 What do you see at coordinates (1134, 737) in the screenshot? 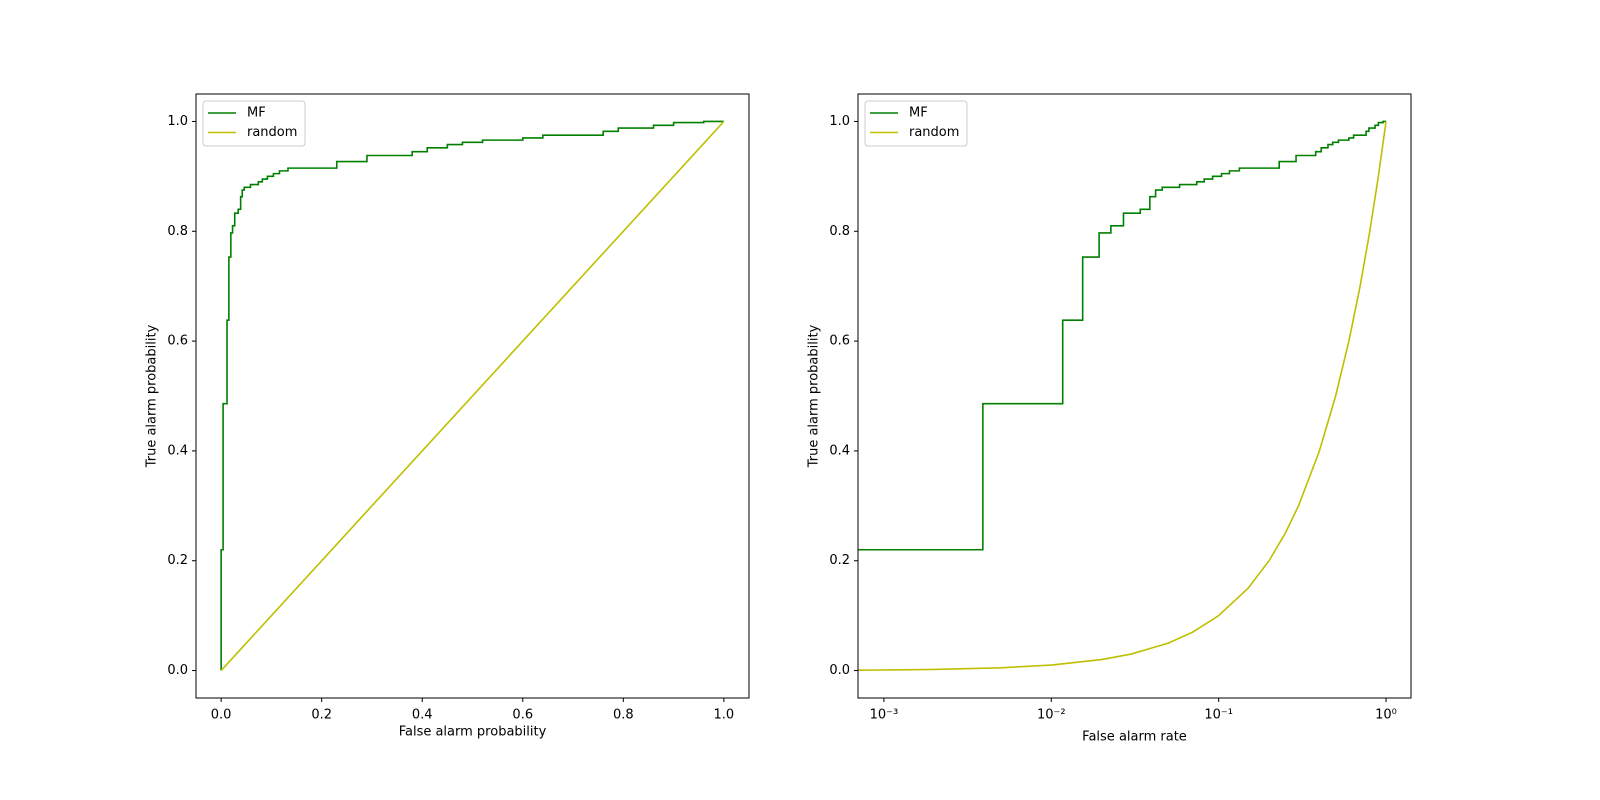
I see `x-axis-label: False alarm rate` at bounding box center [1134, 737].